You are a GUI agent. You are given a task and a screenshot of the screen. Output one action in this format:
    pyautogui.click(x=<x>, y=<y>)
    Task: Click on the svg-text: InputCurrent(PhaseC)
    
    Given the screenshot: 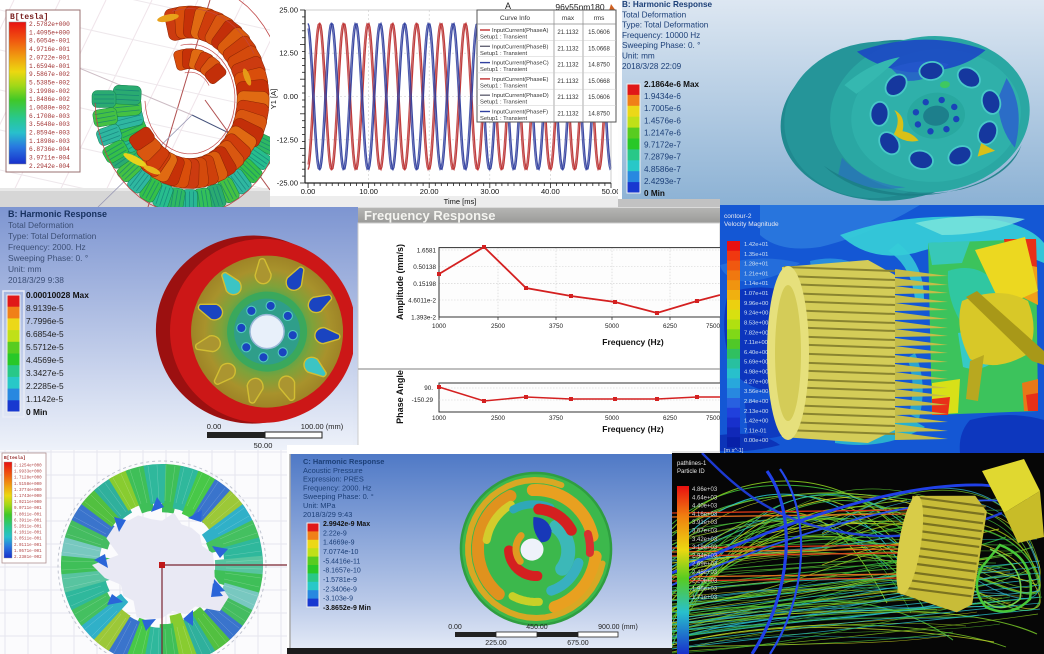 What is the action you would take?
    pyautogui.click(x=520, y=64)
    